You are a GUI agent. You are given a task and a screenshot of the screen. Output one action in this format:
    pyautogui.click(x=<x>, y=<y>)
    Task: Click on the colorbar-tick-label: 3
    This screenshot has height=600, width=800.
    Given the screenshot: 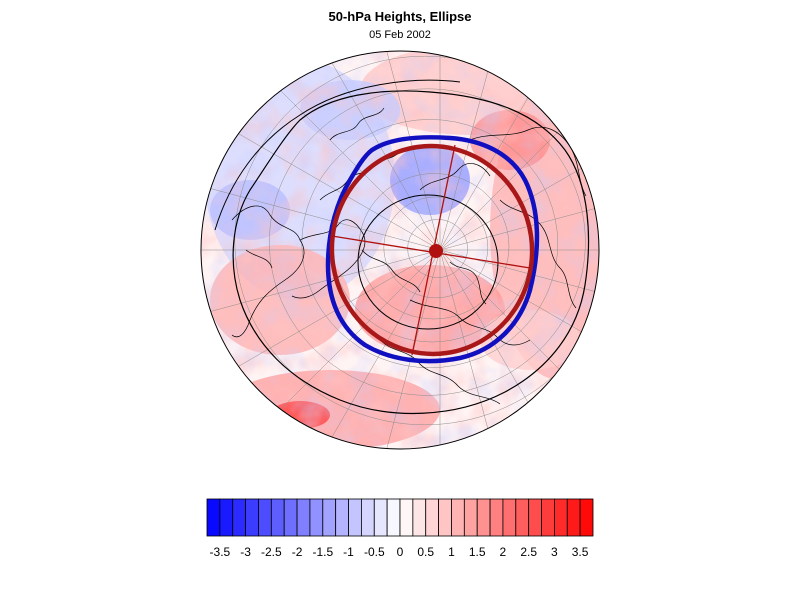 What is the action you would take?
    pyautogui.click(x=554, y=552)
    